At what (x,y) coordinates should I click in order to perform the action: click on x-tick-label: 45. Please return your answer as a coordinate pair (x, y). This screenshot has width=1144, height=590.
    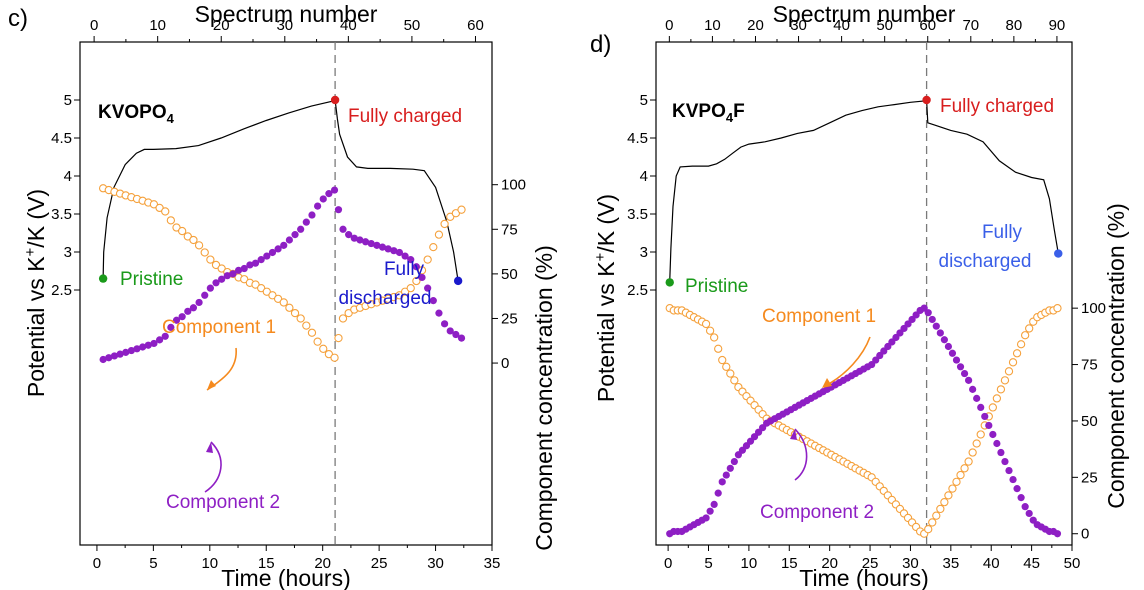
    Looking at the image, I should click on (1031, 563).